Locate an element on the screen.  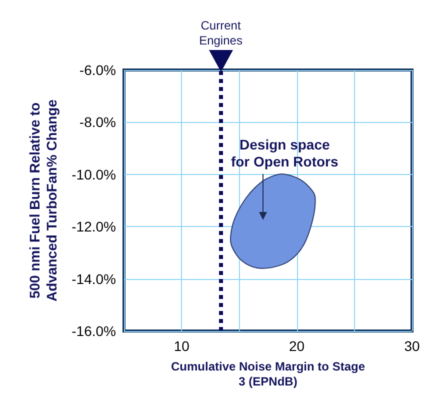
y-tick-label: -8.0% is located at coordinates (97, 122).